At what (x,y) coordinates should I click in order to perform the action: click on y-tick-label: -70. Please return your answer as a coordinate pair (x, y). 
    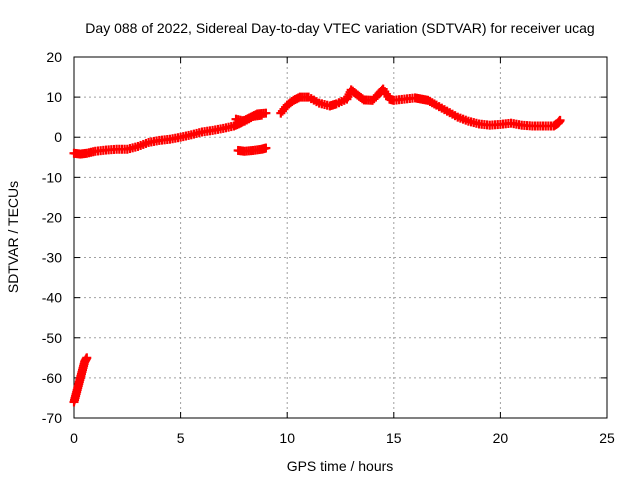
    Looking at the image, I should click on (52, 418).